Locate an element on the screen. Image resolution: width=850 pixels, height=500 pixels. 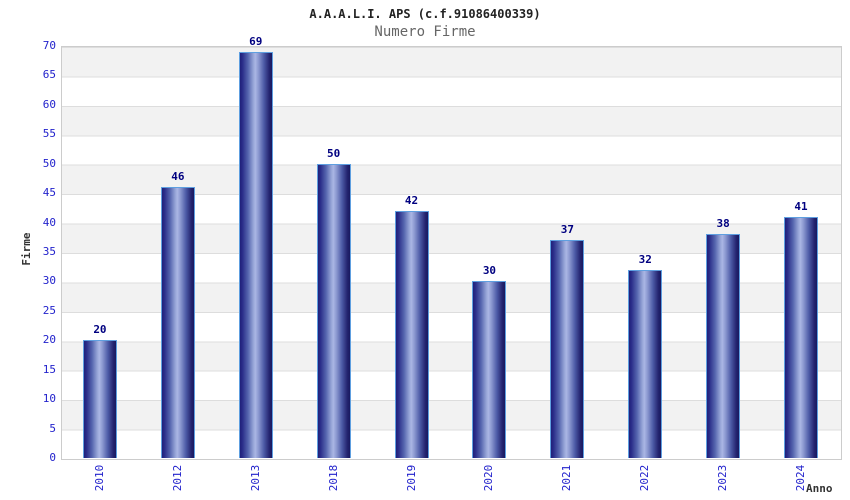
bar-2019 is located at coordinates (411, 334).